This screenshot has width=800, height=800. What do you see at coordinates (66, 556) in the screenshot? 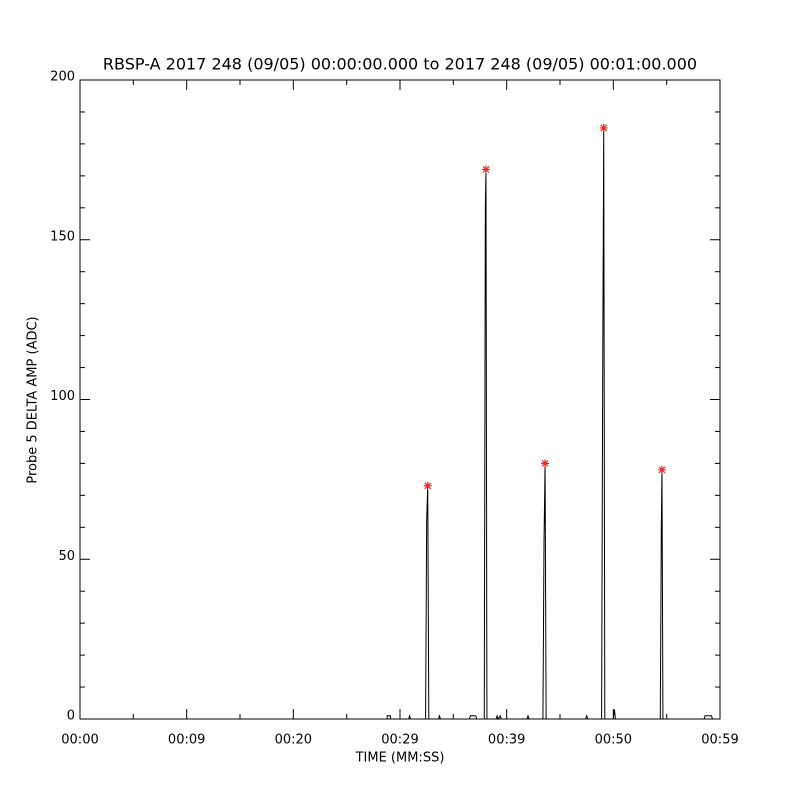
I see `y-tick-label: 50` at bounding box center [66, 556].